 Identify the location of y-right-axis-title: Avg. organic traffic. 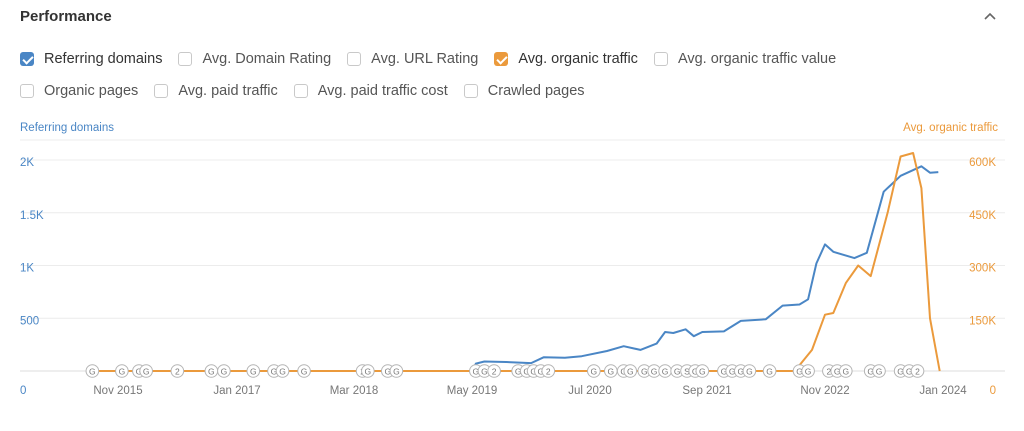
(950, 128).